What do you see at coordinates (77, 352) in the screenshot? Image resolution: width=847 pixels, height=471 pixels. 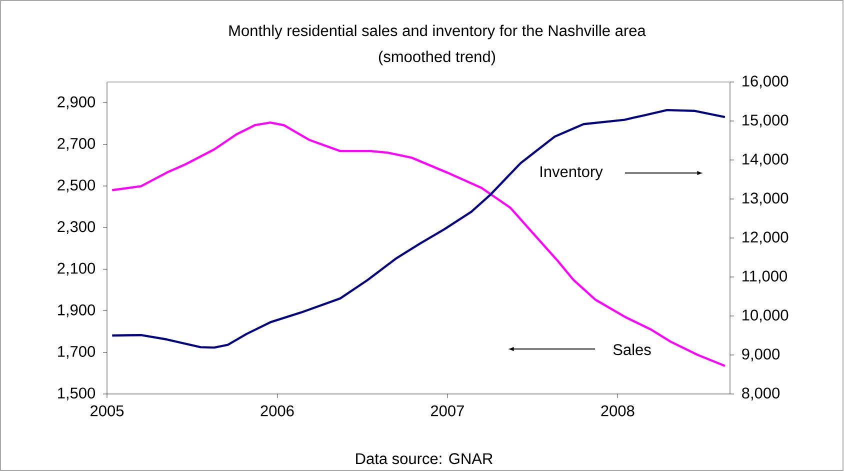 I see `y-tick-label: 1,700` at bounding box center [77, 352].